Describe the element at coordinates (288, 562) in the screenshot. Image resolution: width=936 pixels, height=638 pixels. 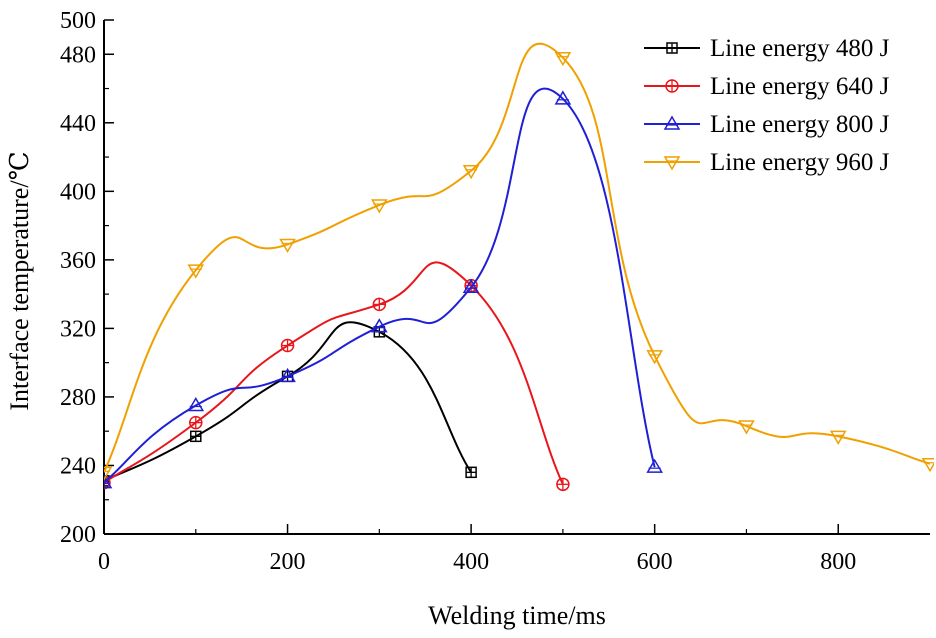
I see `x-tick-label: 200` at that location.